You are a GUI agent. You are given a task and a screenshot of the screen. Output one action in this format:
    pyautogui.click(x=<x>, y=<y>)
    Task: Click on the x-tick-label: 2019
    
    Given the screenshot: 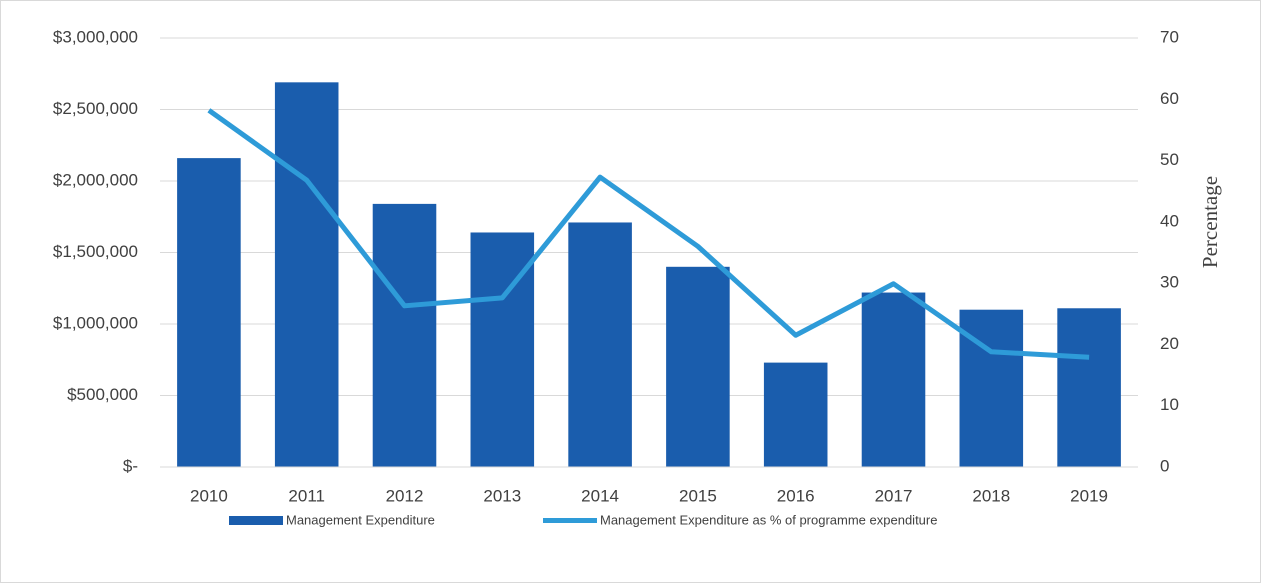 What is the action you would take?
    pyautogui.click(x=1089, y=495)
    